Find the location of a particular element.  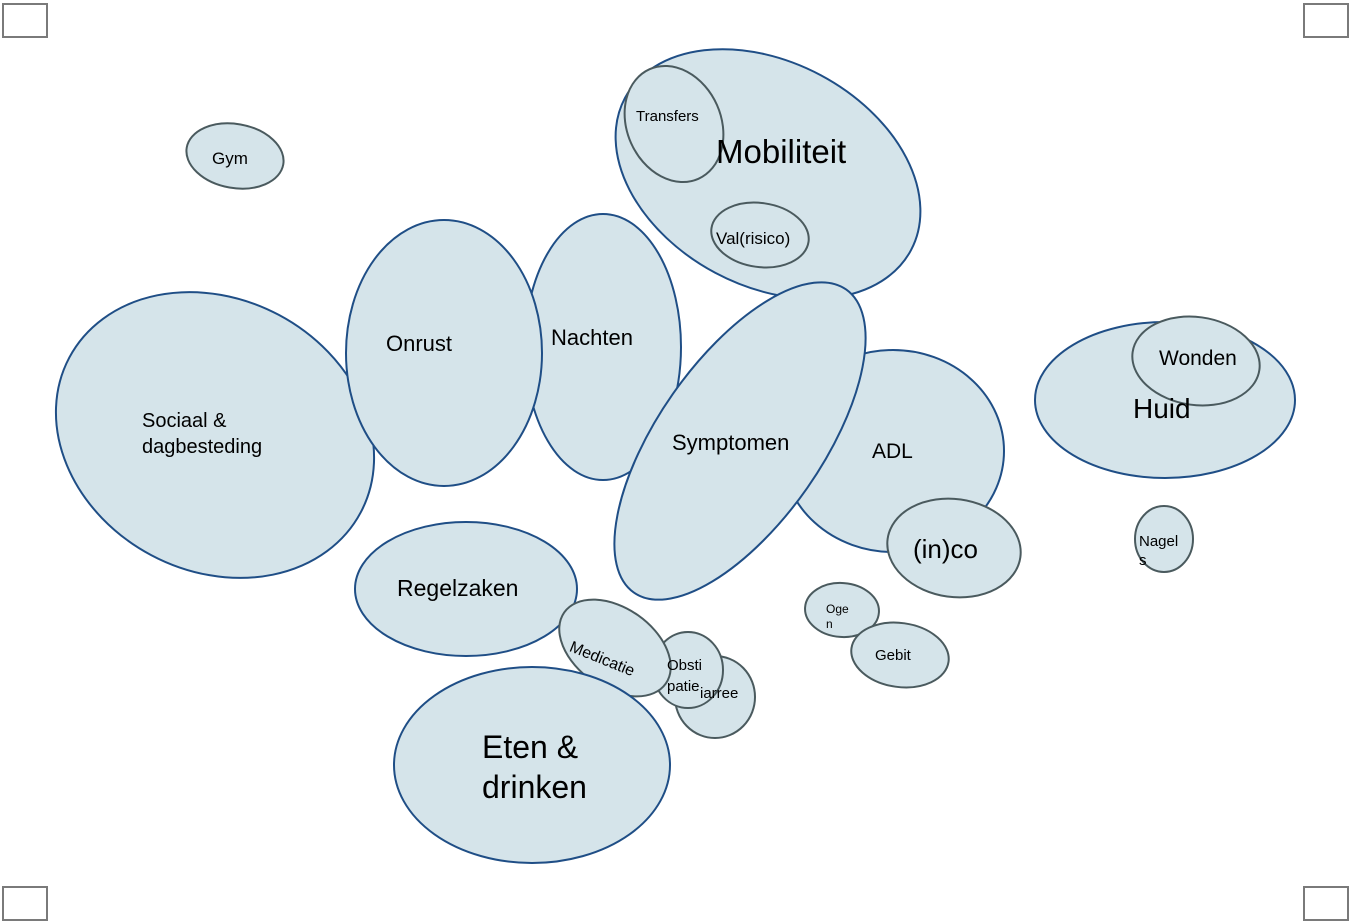

label-eten-drinken: Eten & drinken is located at coordinates (534, 767).